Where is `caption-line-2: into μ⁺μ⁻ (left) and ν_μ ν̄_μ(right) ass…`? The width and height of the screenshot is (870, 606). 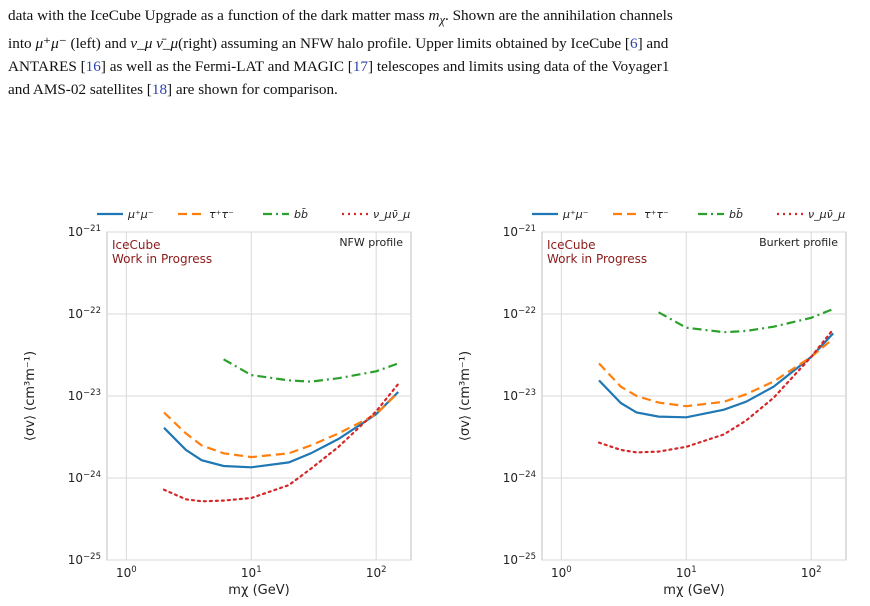
caption-line-2: into μ⁺μ⁻ (left) and ν_μ ν̄_μ(right) ass… is located at coordinates (436, 43).